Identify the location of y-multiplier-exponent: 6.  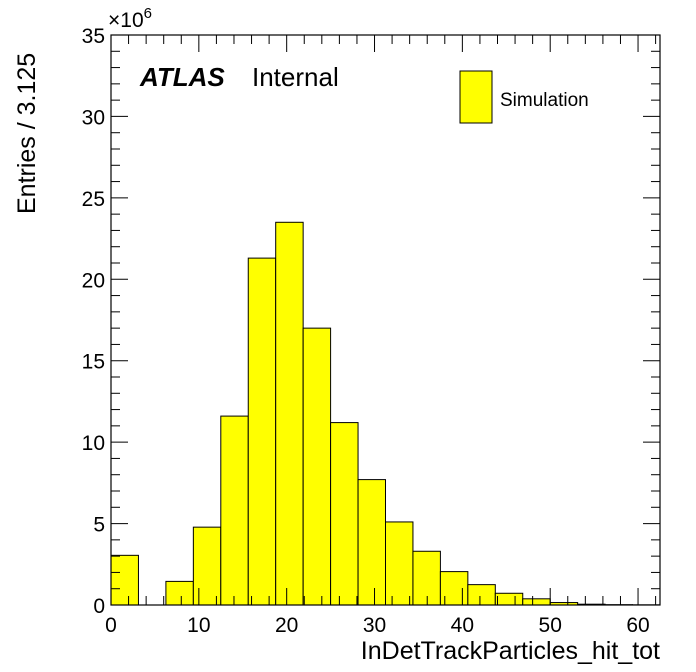
(148, 13).